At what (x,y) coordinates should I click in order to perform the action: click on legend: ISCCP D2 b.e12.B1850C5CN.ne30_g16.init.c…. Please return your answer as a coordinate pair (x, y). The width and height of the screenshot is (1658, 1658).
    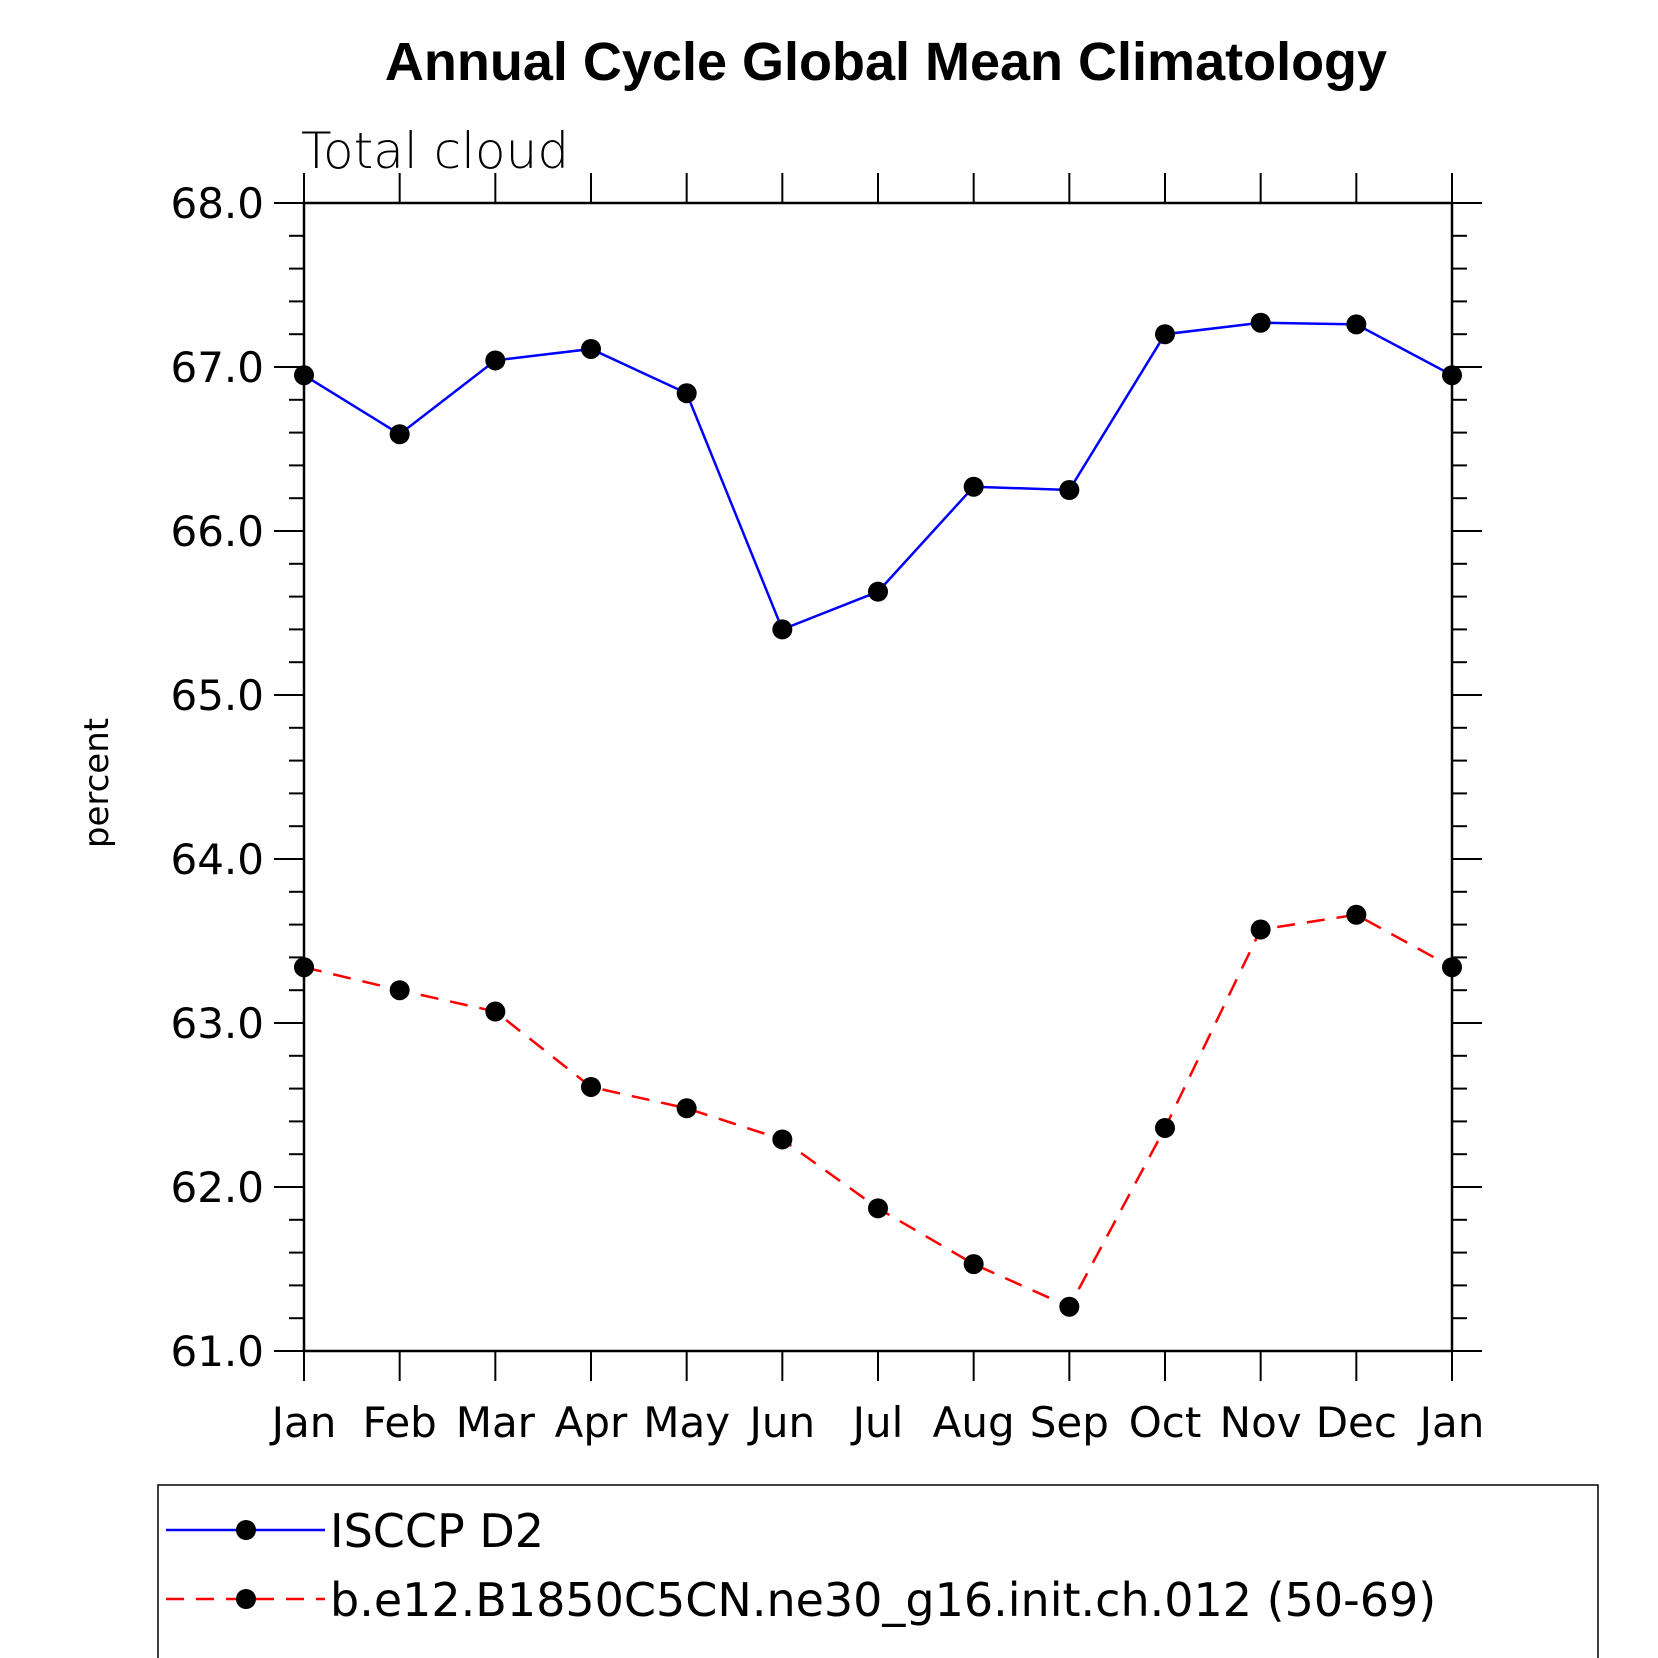
    Looking at the image, I should click on (878, 1571).